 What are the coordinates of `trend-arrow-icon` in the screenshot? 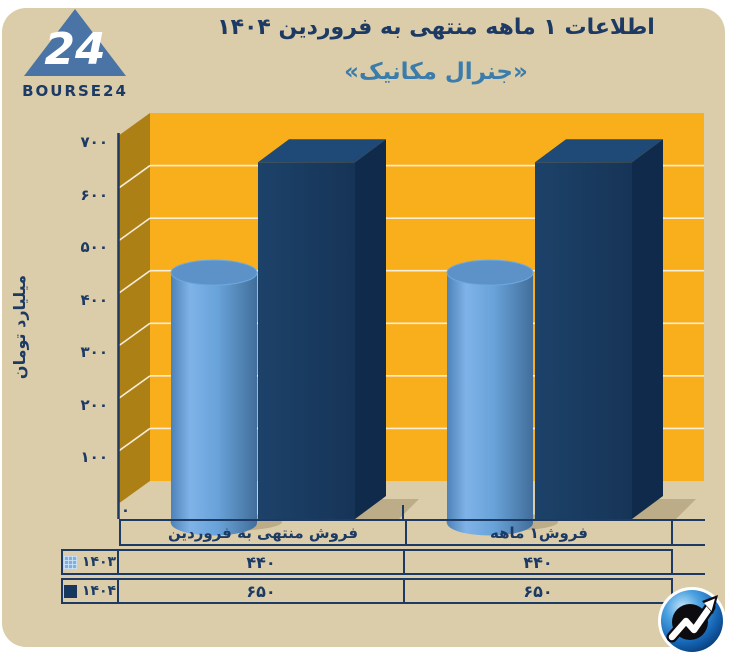 It's located at (692, 621).